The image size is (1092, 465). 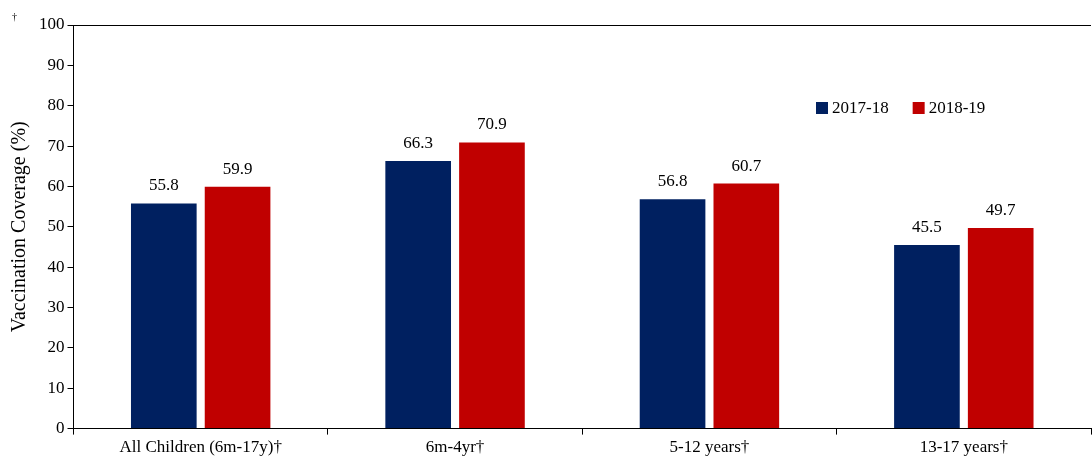 I want to click on data-label: 70.9, so click(x=492, y=124).